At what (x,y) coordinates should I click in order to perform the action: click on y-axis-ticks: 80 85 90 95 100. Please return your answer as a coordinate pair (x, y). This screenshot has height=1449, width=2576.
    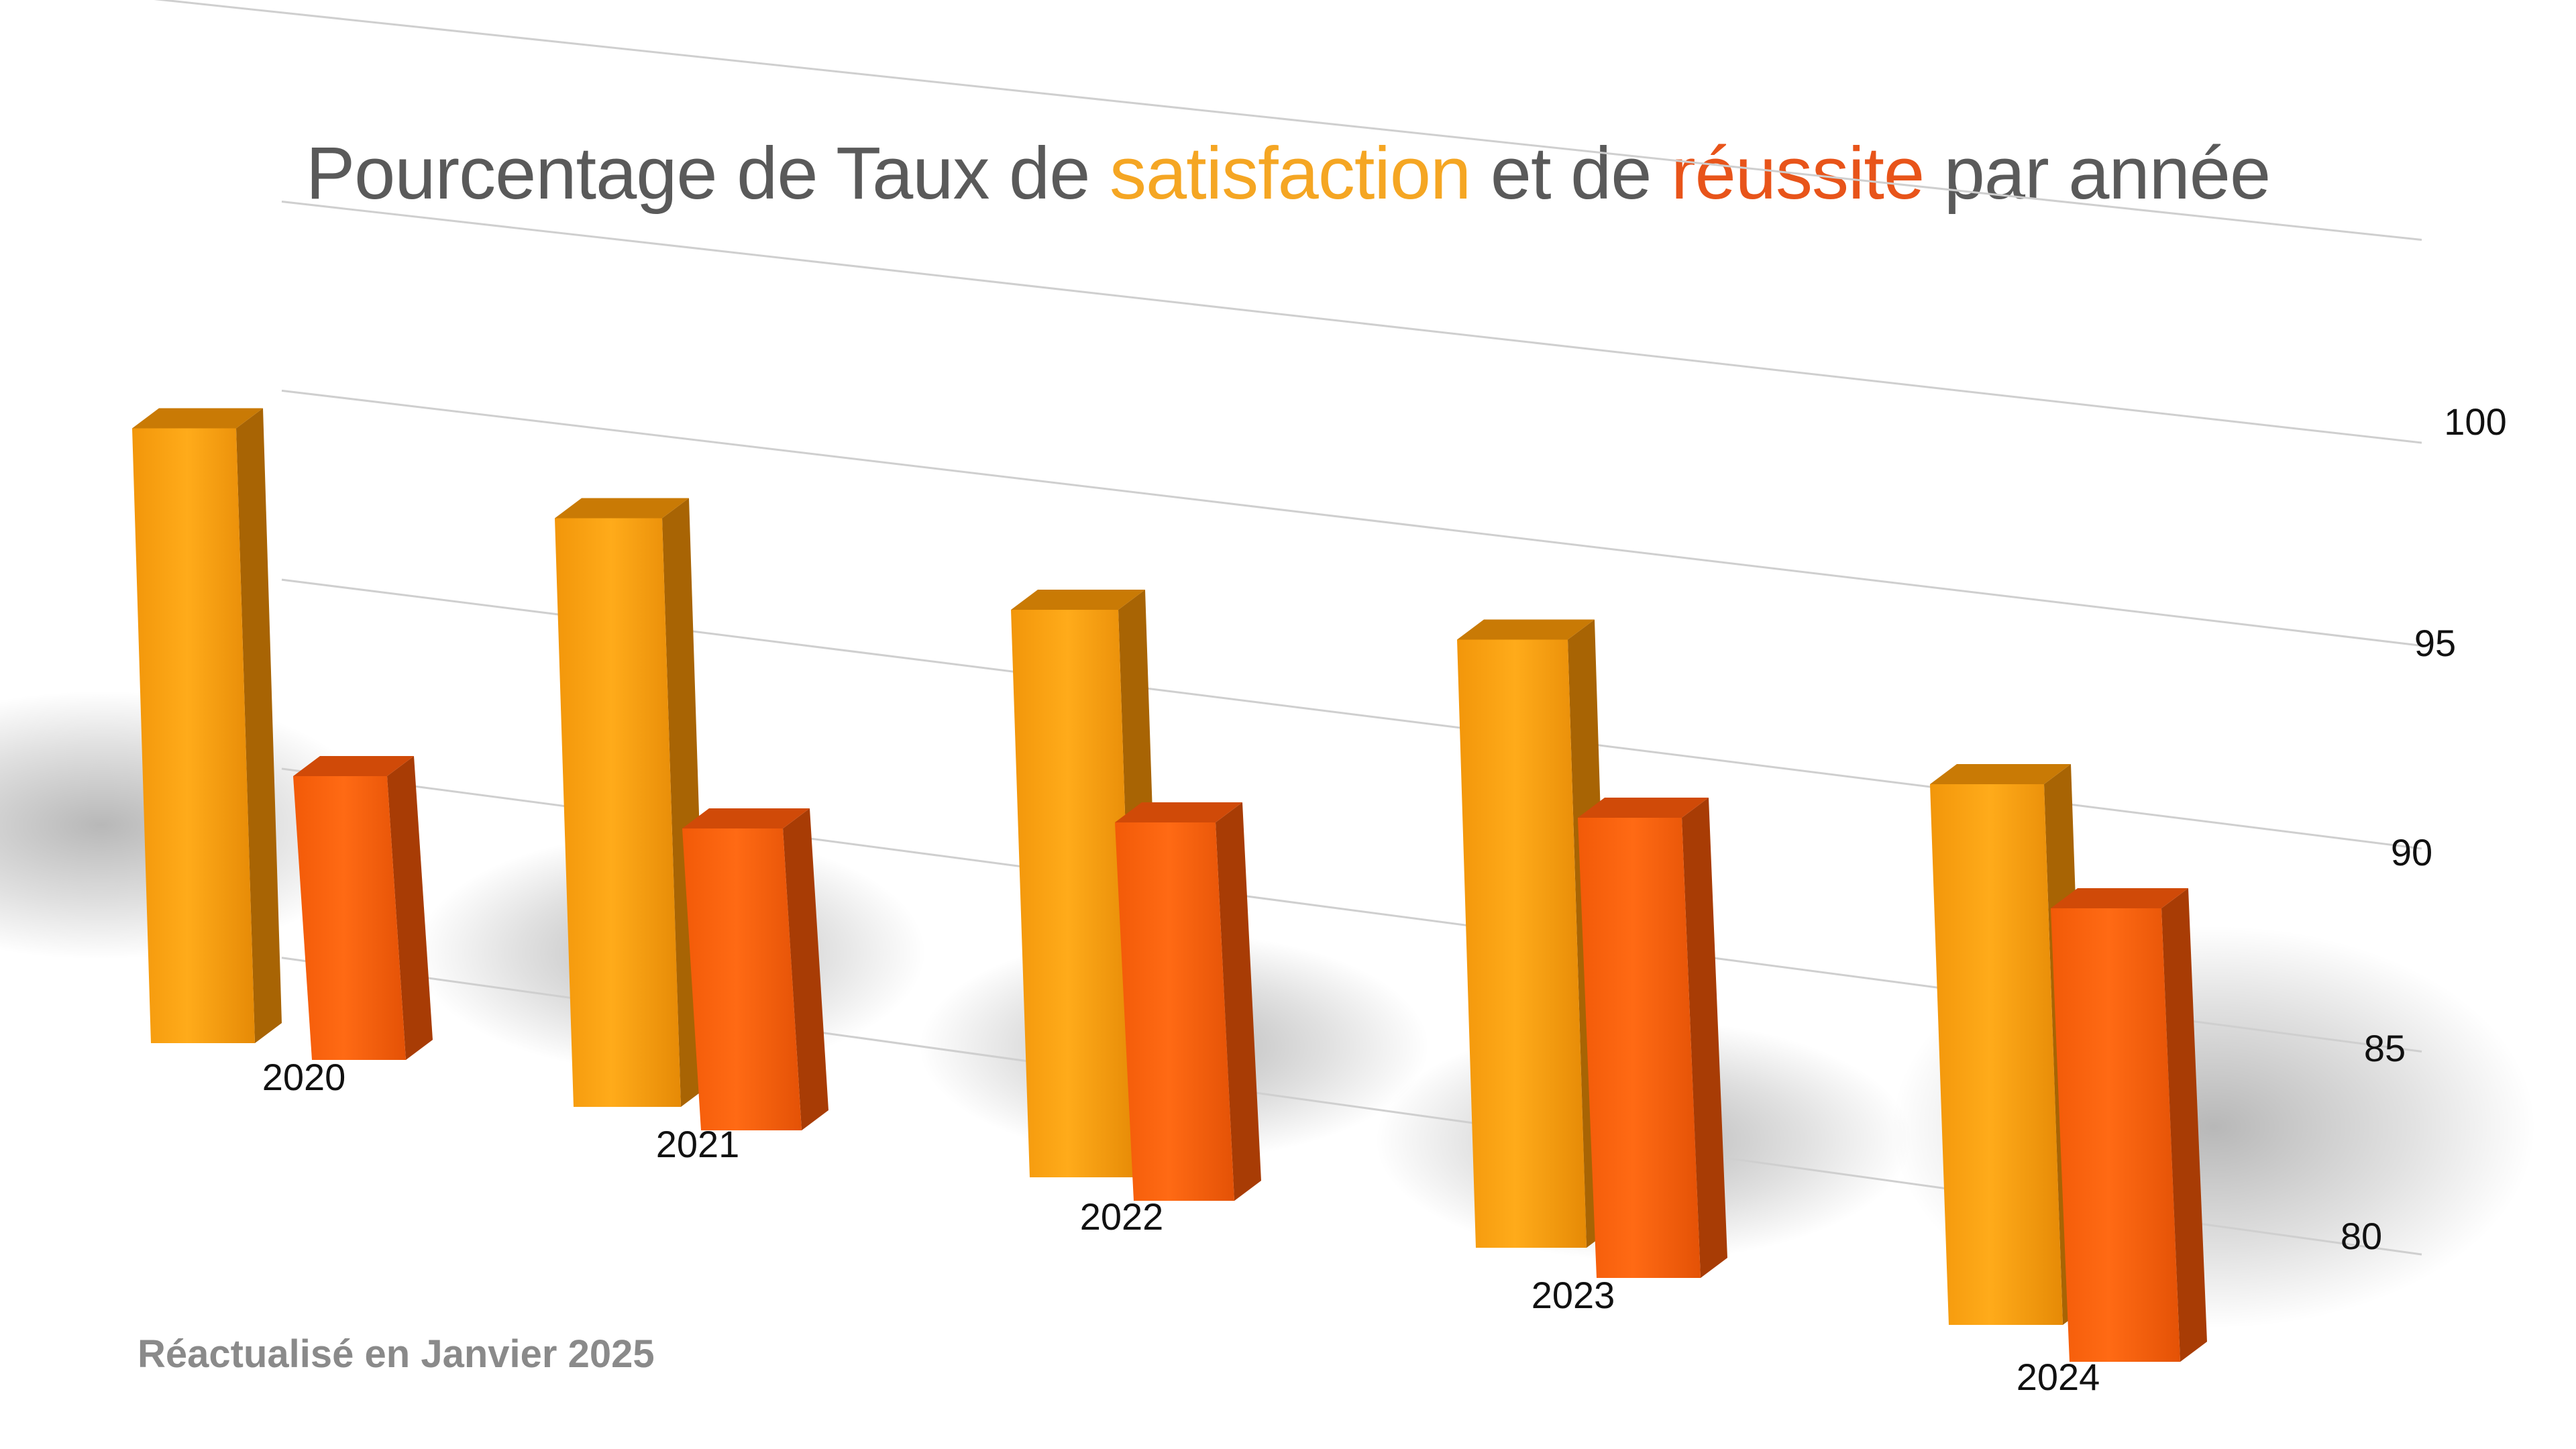
    Looking at the image, I should click on (2424, 828).